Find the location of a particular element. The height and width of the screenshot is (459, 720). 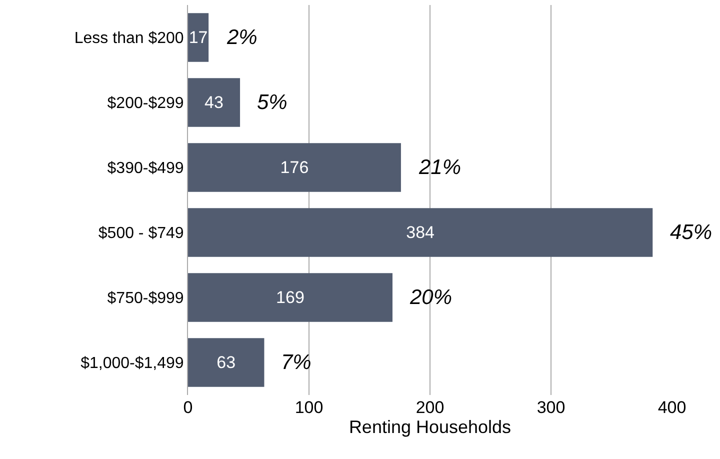

data-label: 17 is located at coordinates (198, 38).